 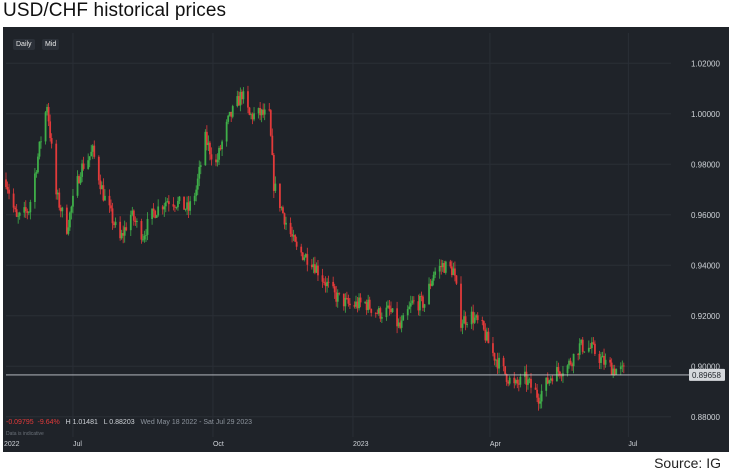 I want to click on daily-button: Daily, so click(x=24, y=44).